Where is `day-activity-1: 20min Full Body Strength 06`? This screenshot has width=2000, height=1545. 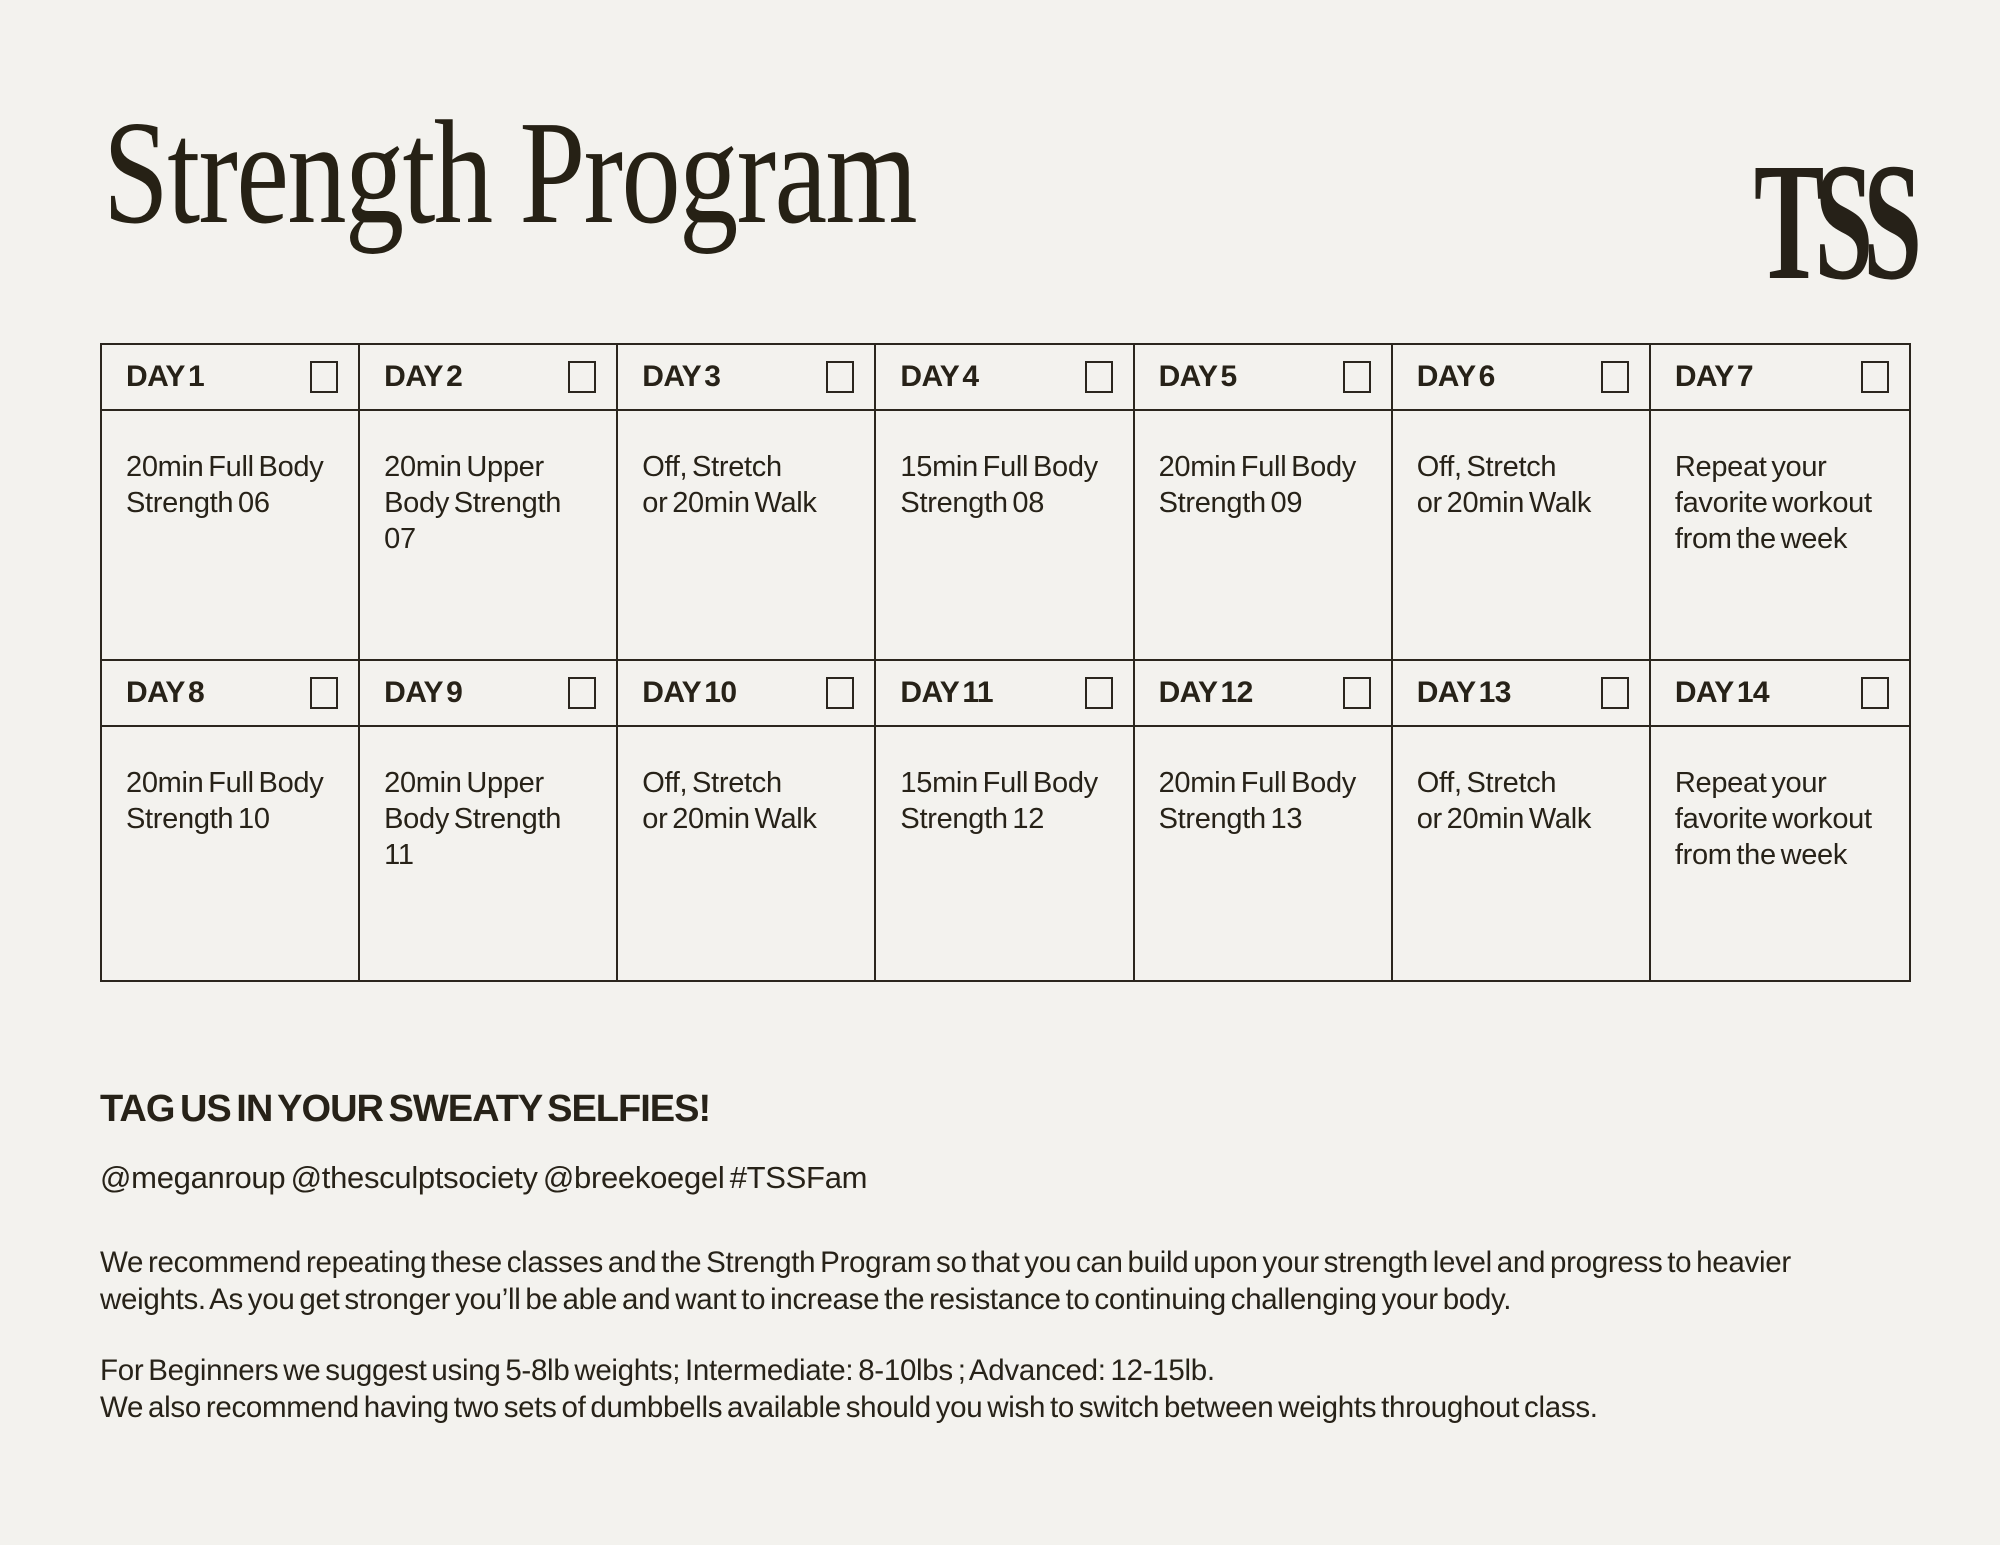 day-activity-1: 20min Full Body Strength 06 is located at coordinates (231, 536).